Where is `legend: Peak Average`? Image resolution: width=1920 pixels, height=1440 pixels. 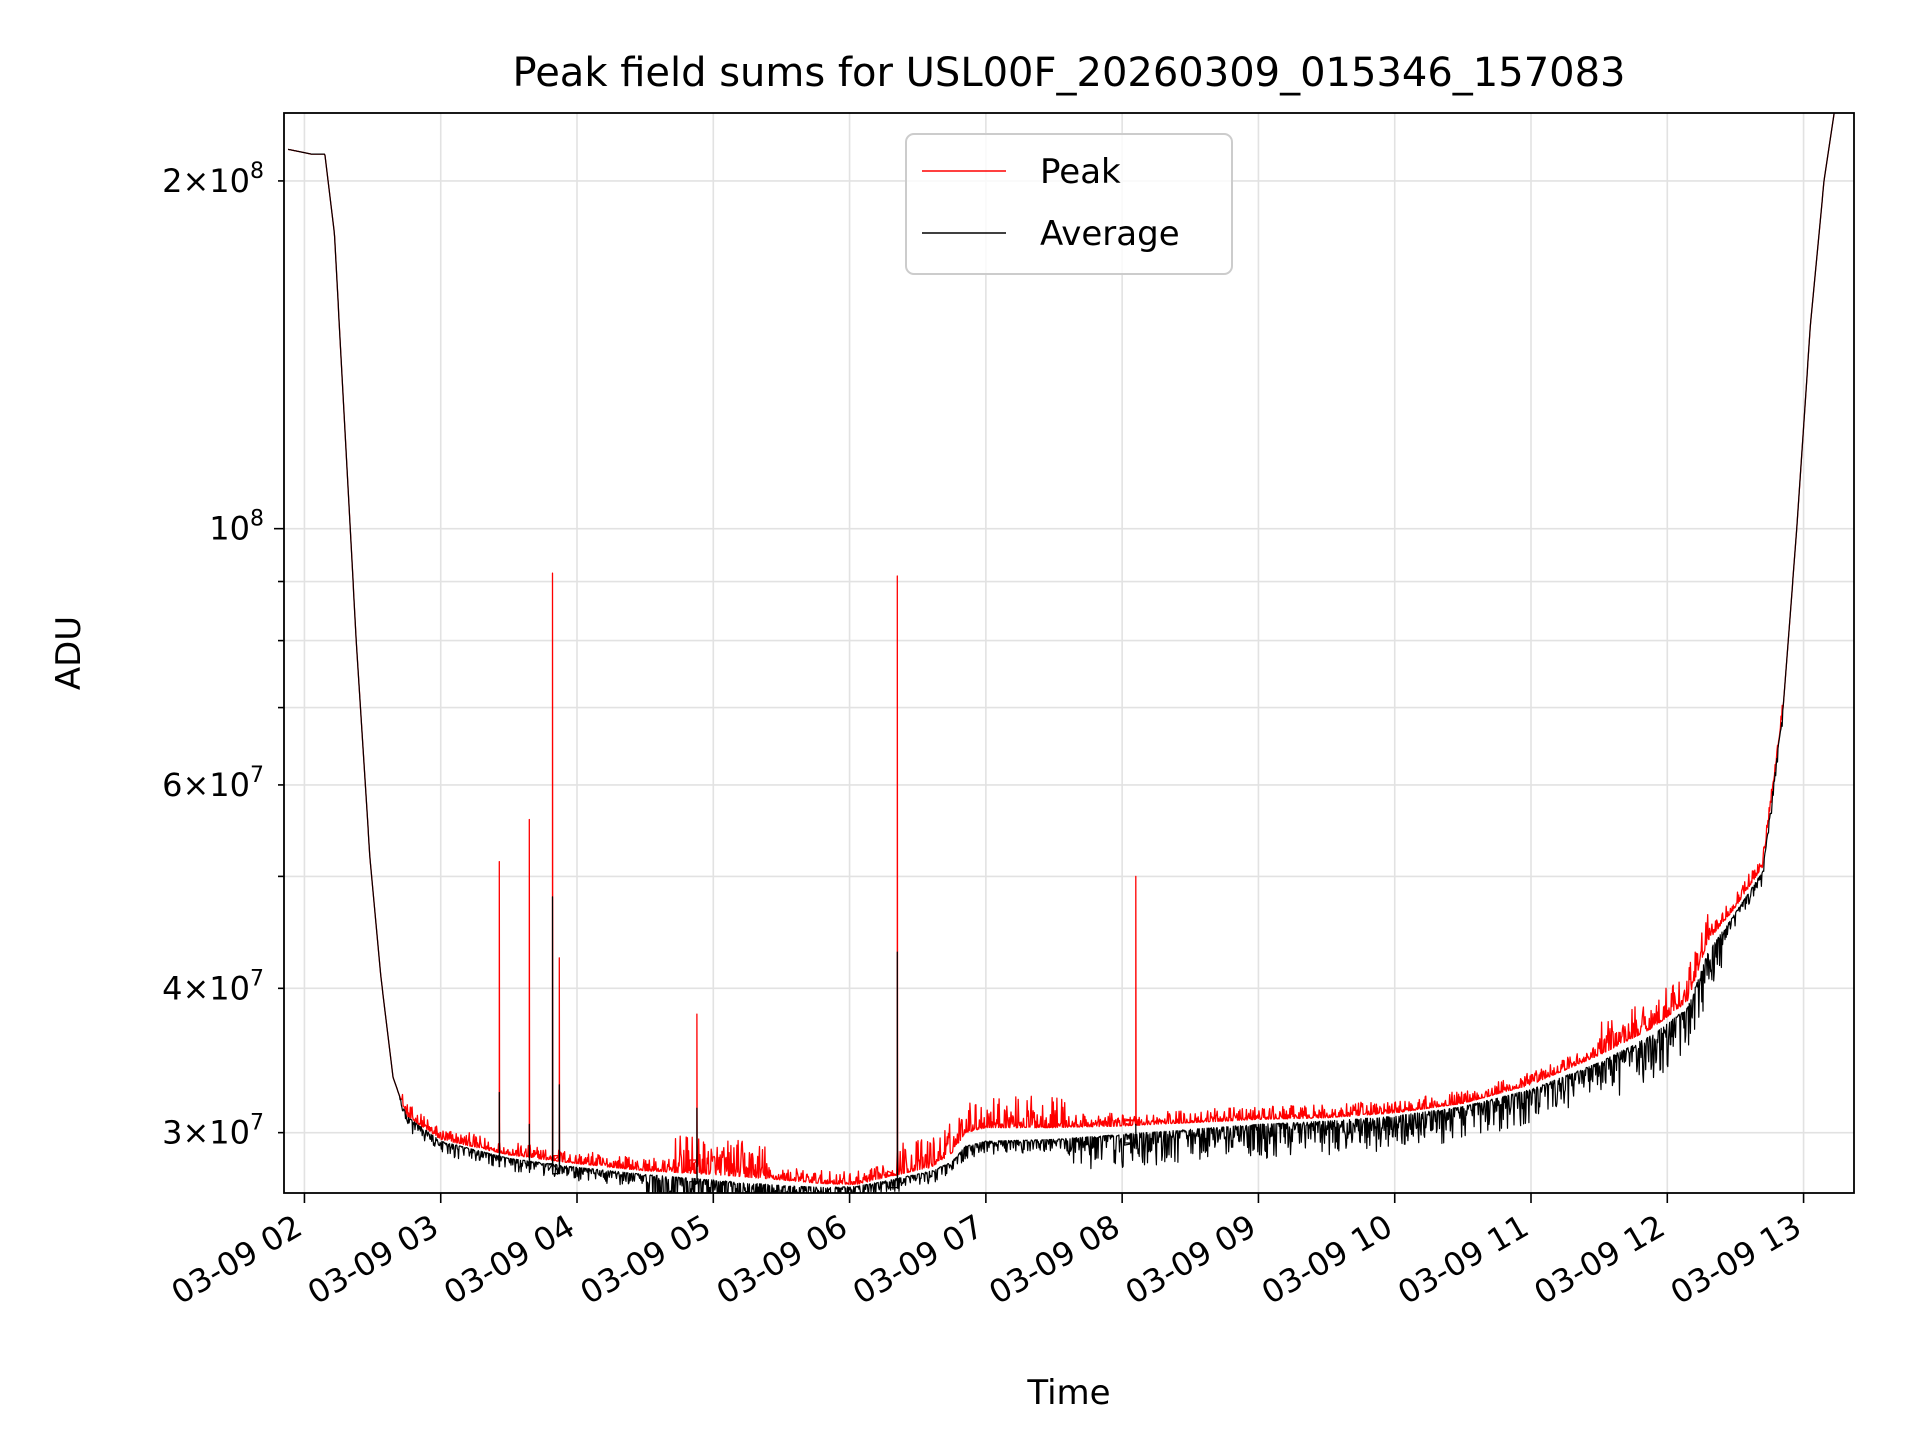
legend: Peak Average is located at coordinates (1069, 204).